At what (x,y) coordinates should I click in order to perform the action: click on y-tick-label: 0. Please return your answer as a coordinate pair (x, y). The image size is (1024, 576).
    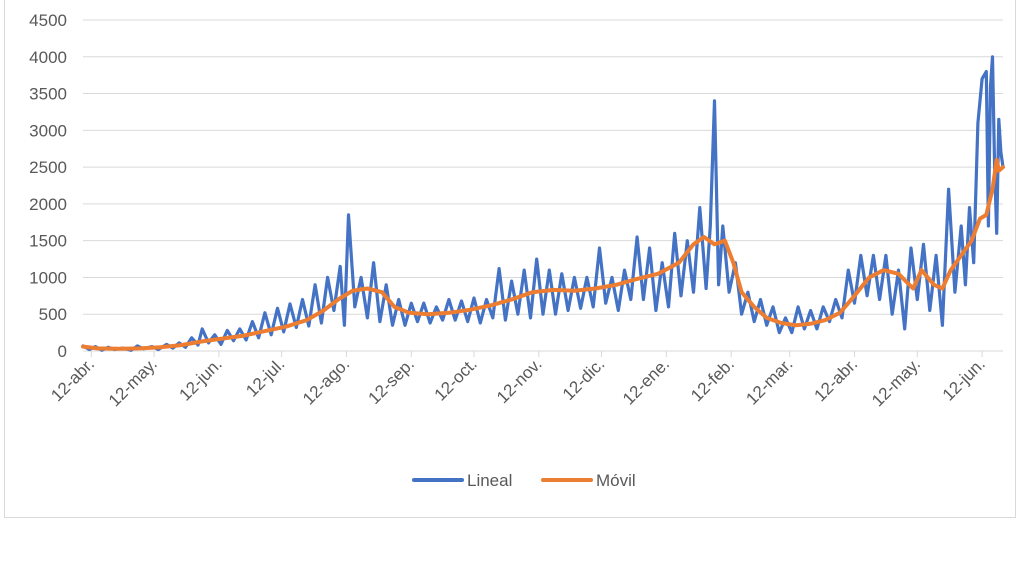
    Looking at the image, I should click on (62, 351).